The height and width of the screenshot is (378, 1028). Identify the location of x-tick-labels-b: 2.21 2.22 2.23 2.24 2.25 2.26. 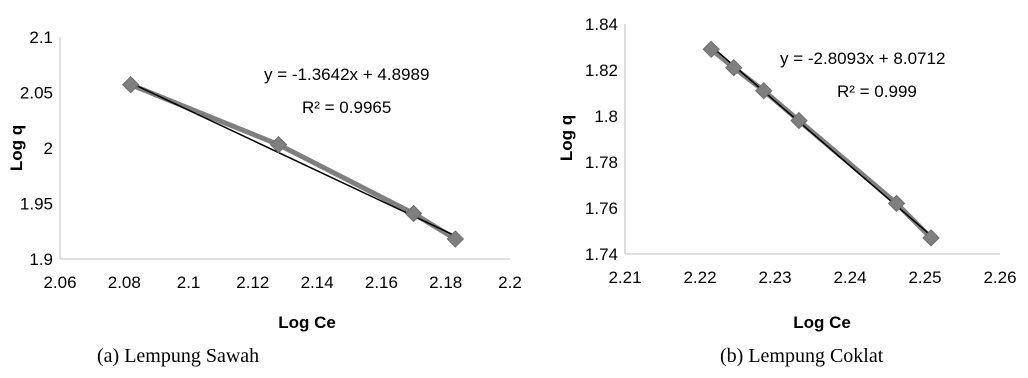
(812, 277).